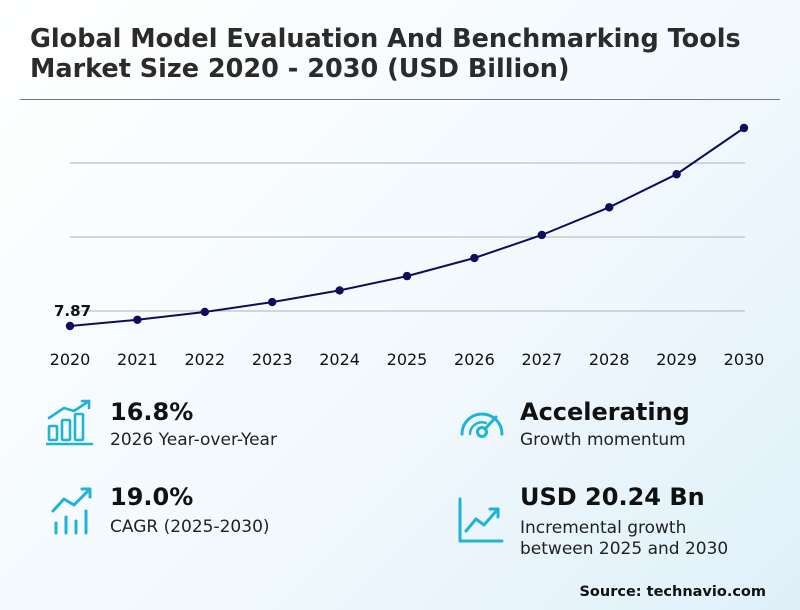  Describe the element at coordinates (71, 511) in the screenshot. I see `trend-bars-icon` at that location.